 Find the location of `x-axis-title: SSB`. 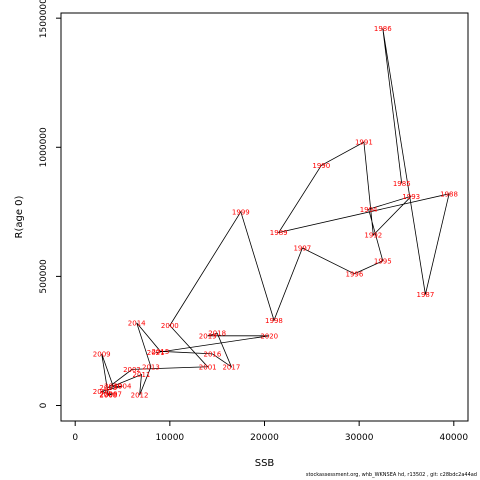

x-axis-title: SSB is located at coordinates (265, 463).